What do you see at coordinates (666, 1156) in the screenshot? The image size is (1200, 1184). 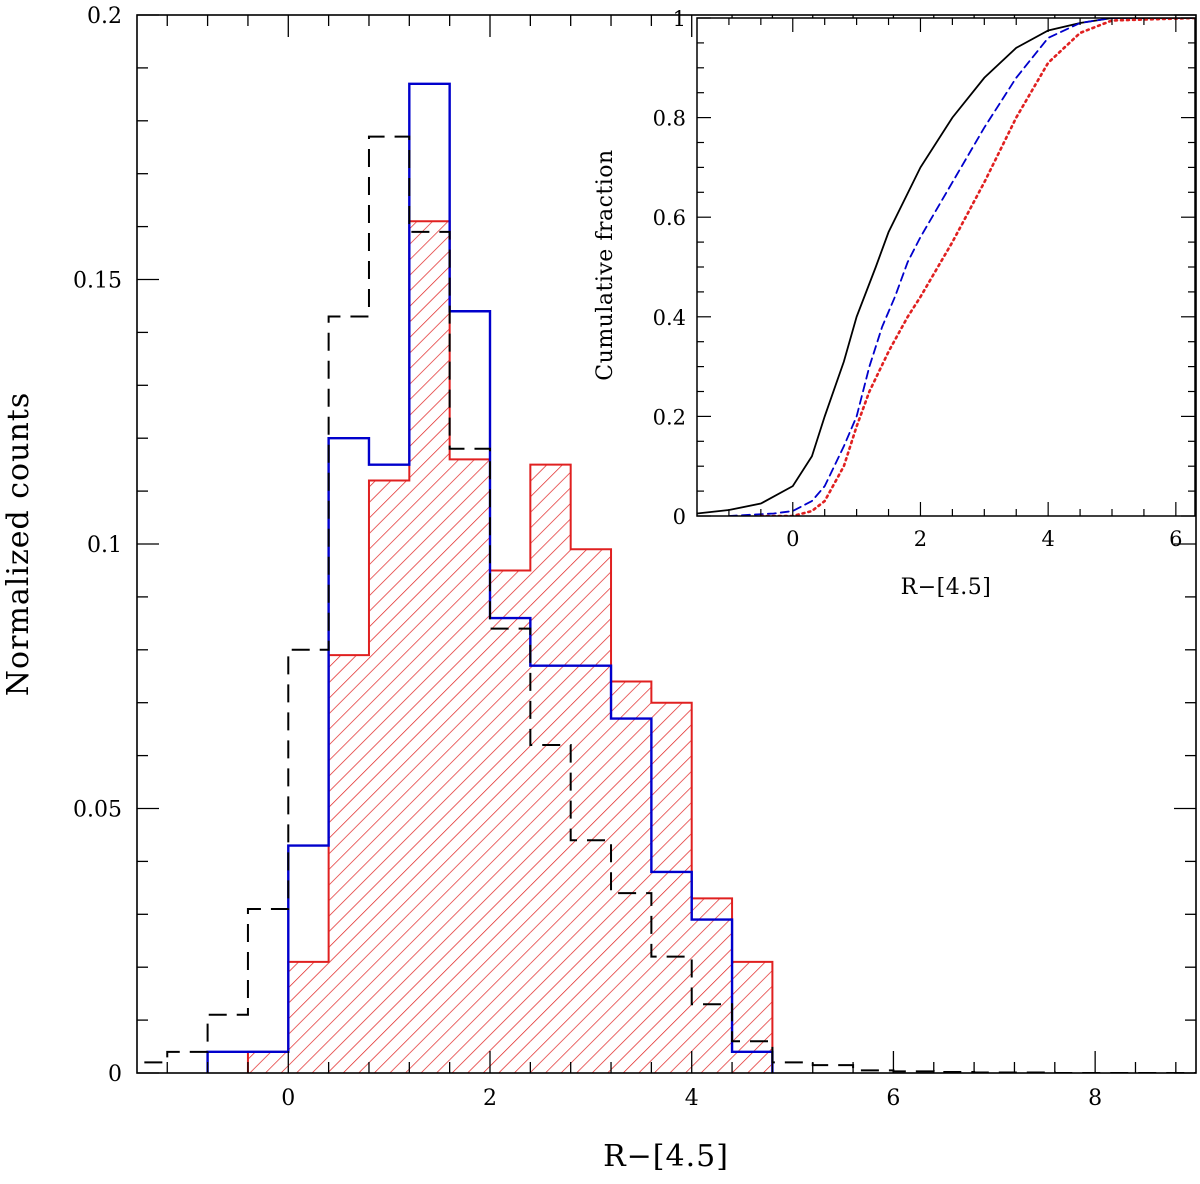 I see `main-x-axis-title: R−[4.5]` at bounding box center [666, 1156].